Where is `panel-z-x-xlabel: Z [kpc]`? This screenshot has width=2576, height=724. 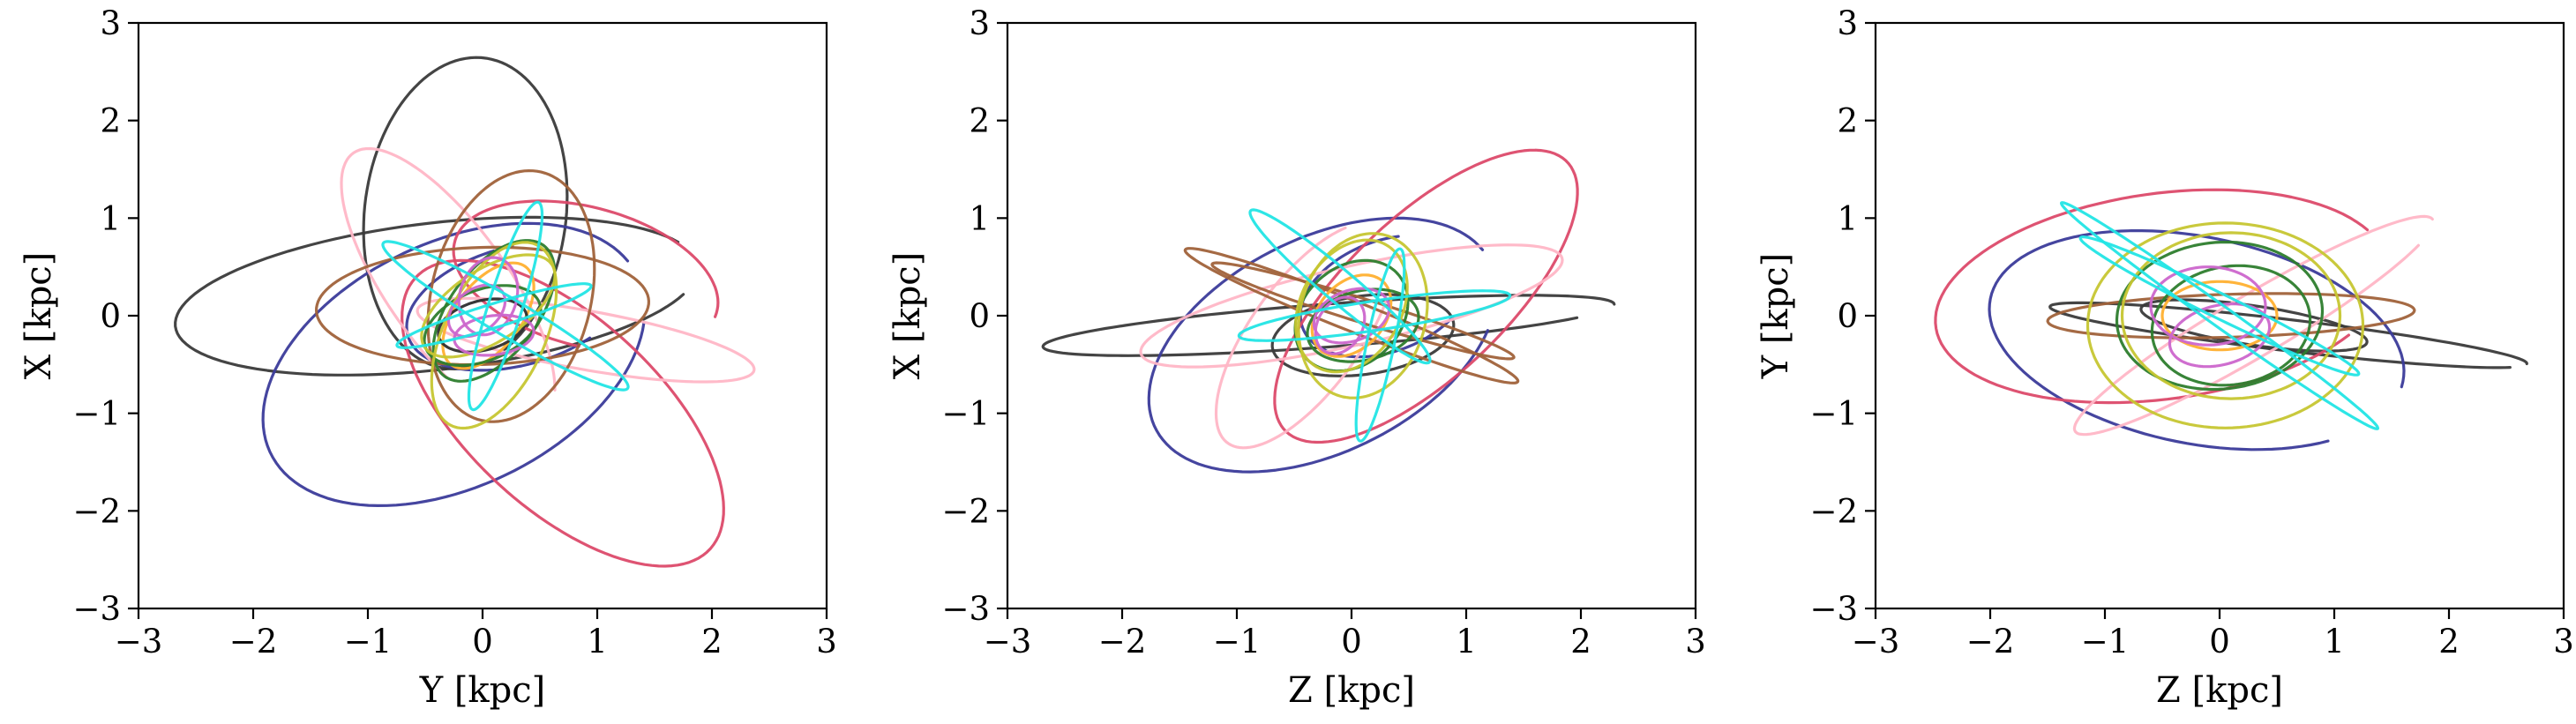 panel-z-x-xlabel: Z [kpc] is located at coordinates (1352, 690).